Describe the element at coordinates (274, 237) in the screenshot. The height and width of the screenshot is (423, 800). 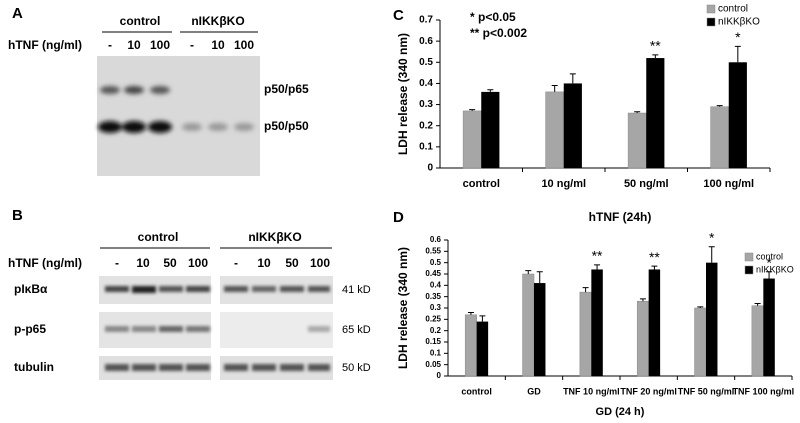
I see `group-label: nIKKβKO` at that location.